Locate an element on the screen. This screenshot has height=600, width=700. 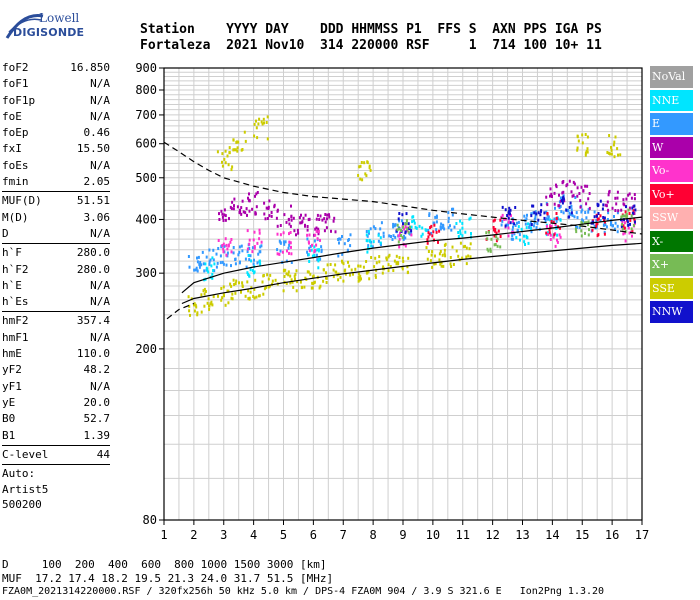
param-label: foF1p is located at coordinates (19, 100).